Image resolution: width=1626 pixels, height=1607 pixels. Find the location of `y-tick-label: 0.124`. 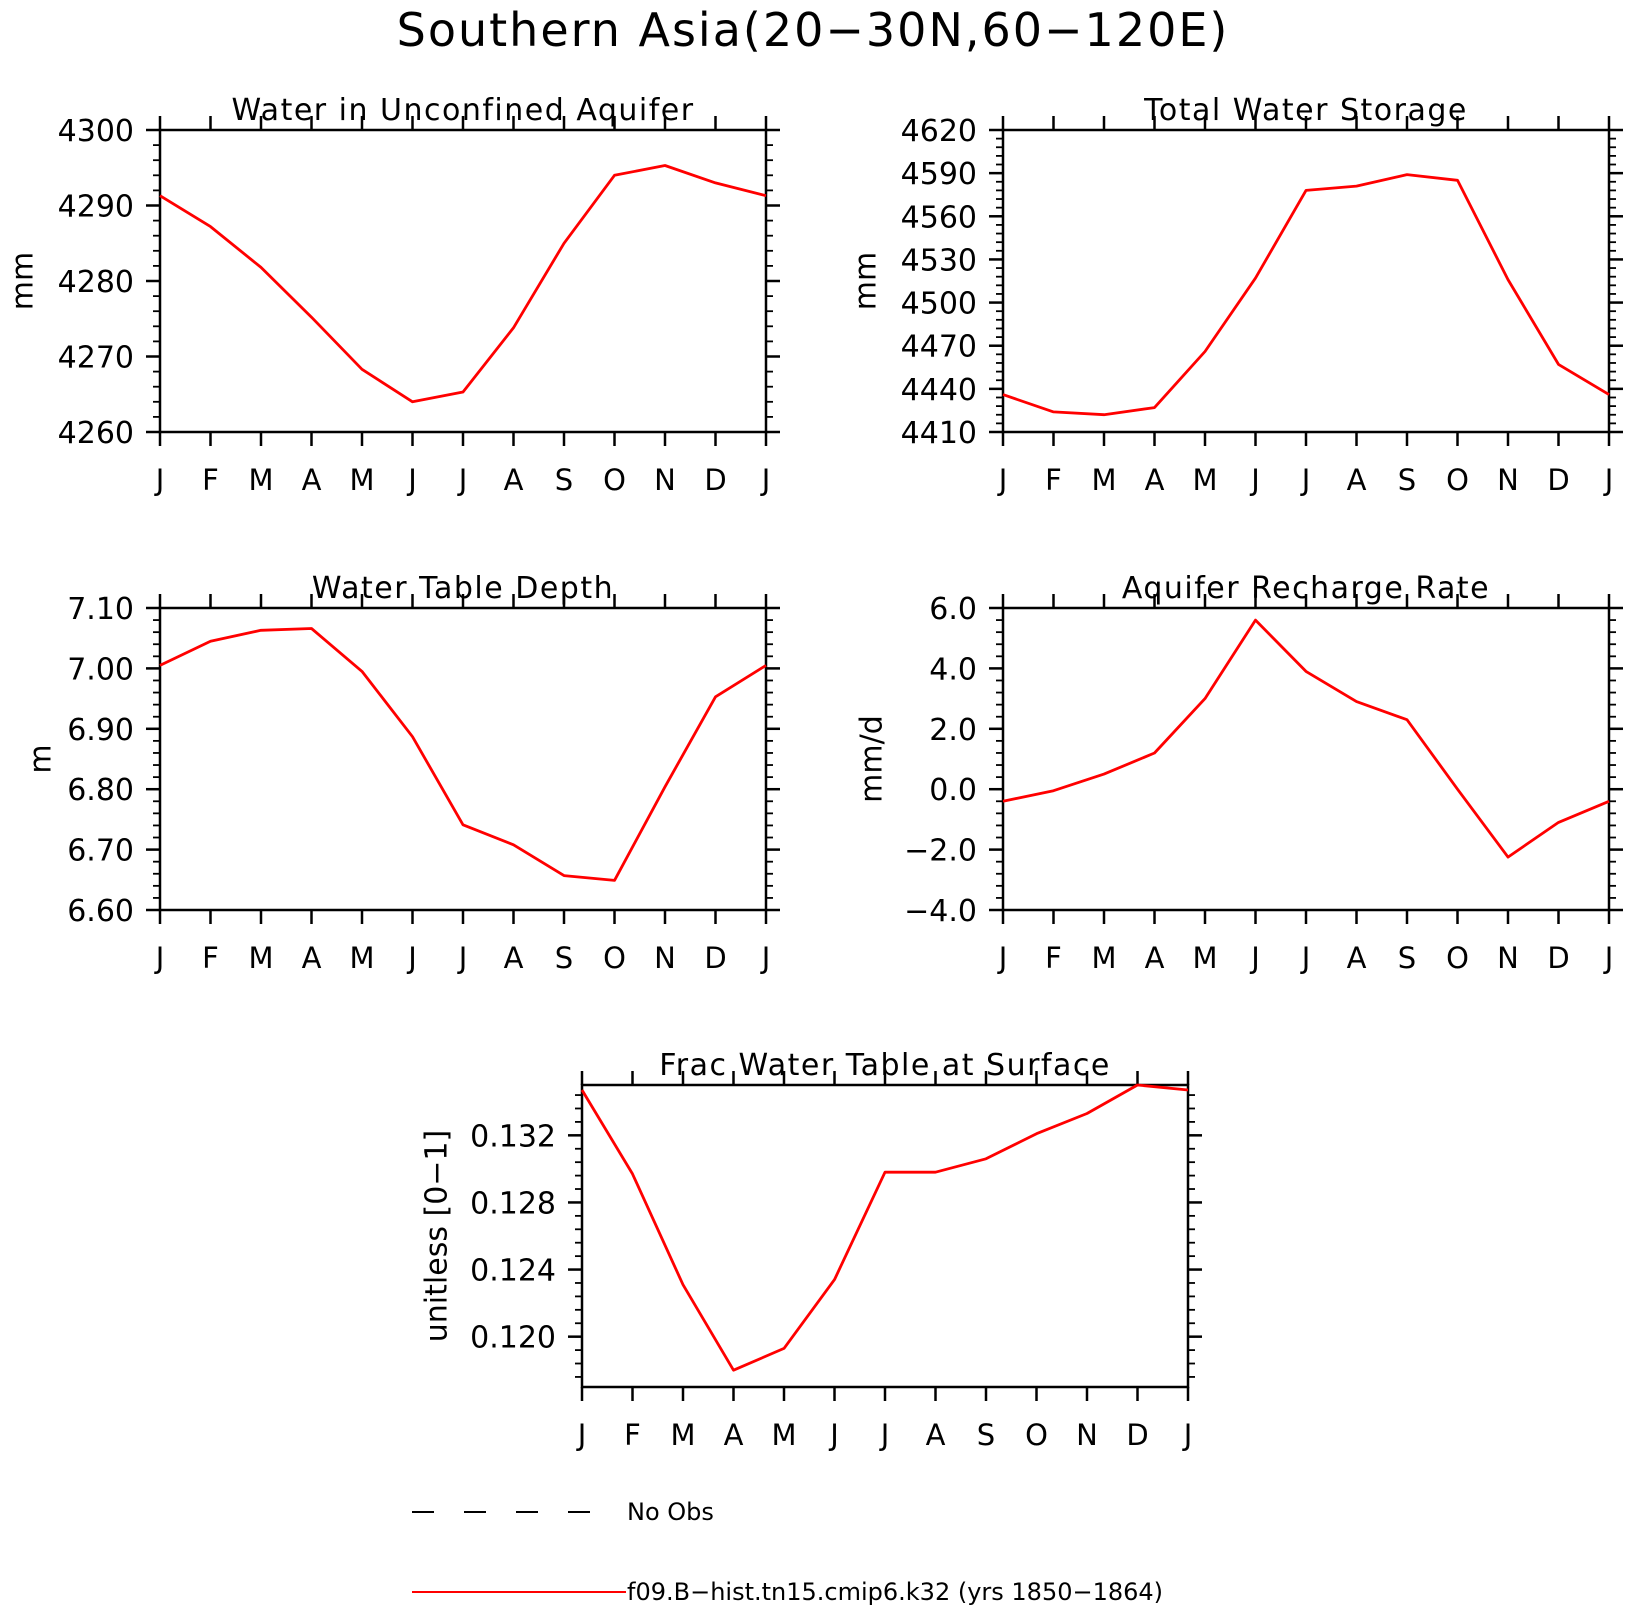

y-tick-label: 0.124 is located at coordinates (513, 1271).